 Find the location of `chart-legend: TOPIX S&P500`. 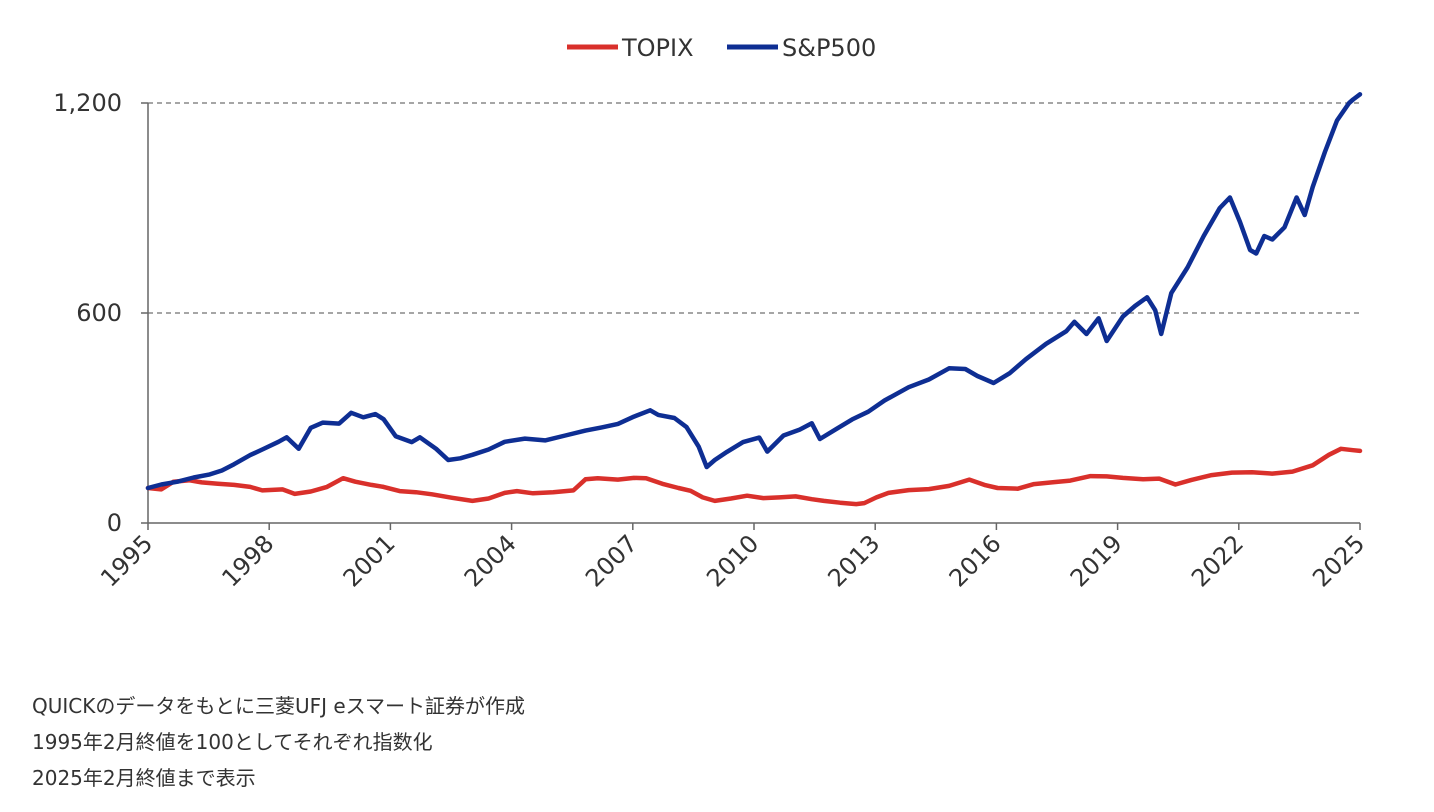

chart-legend: TOPIX S&P500 is located at coordinates (721, 48).